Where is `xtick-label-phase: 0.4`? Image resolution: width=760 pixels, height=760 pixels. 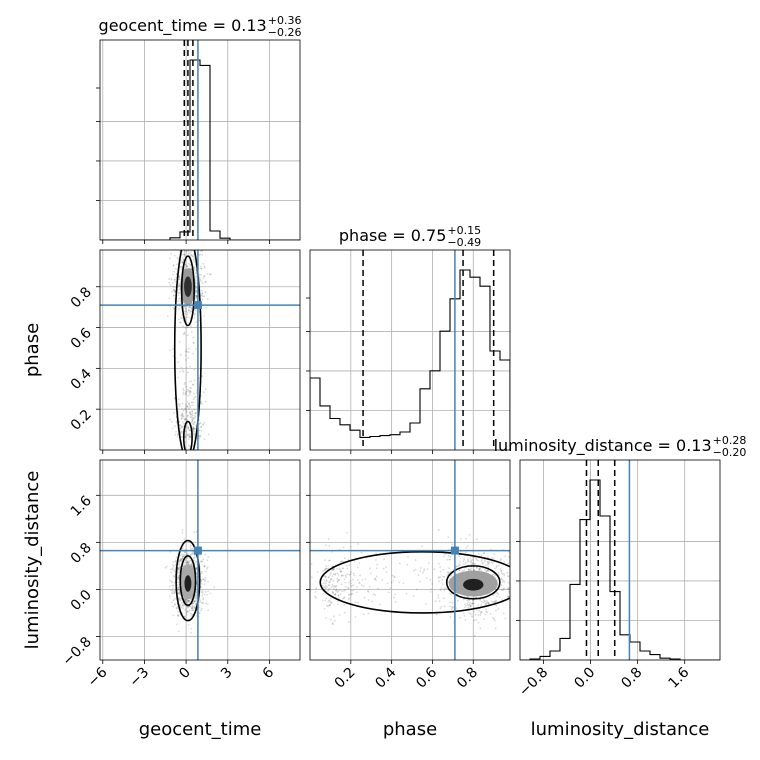 xtick-label-phase: 0.4 is located at coordinates (385, 677).